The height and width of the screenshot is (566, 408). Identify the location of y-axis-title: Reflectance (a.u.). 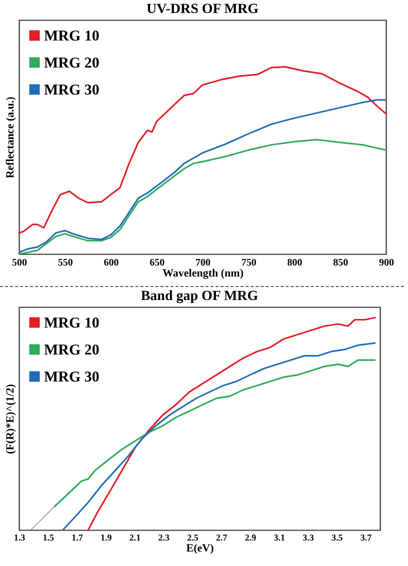
(10, 137).